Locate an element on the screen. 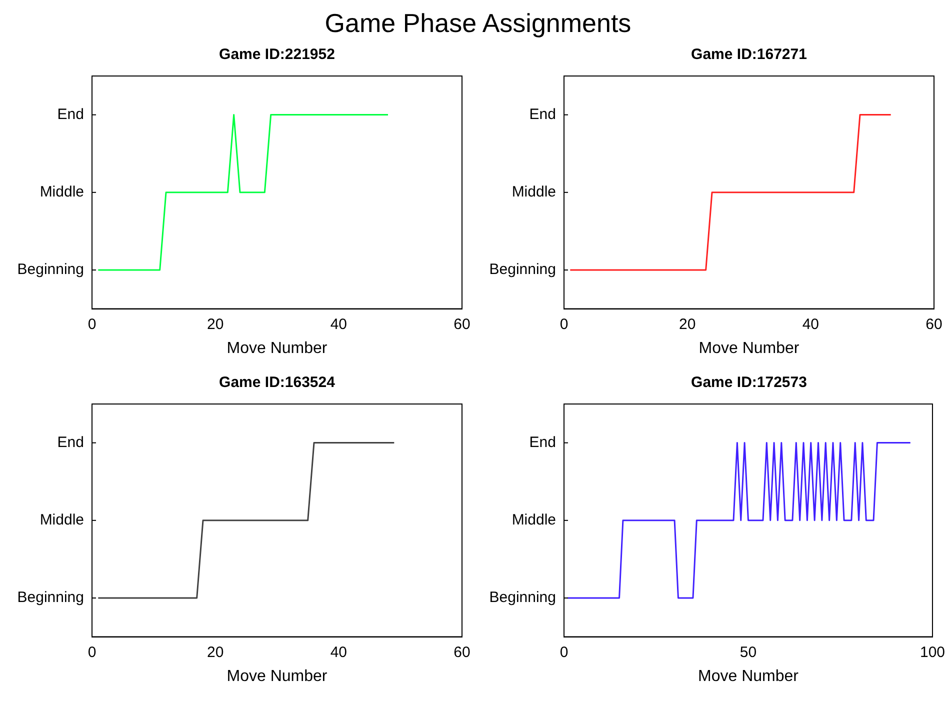 Image resolution: width=952 pixels, height=704 pixels. chart-title: Game ID:167271 is located at coordinates (749, 55).